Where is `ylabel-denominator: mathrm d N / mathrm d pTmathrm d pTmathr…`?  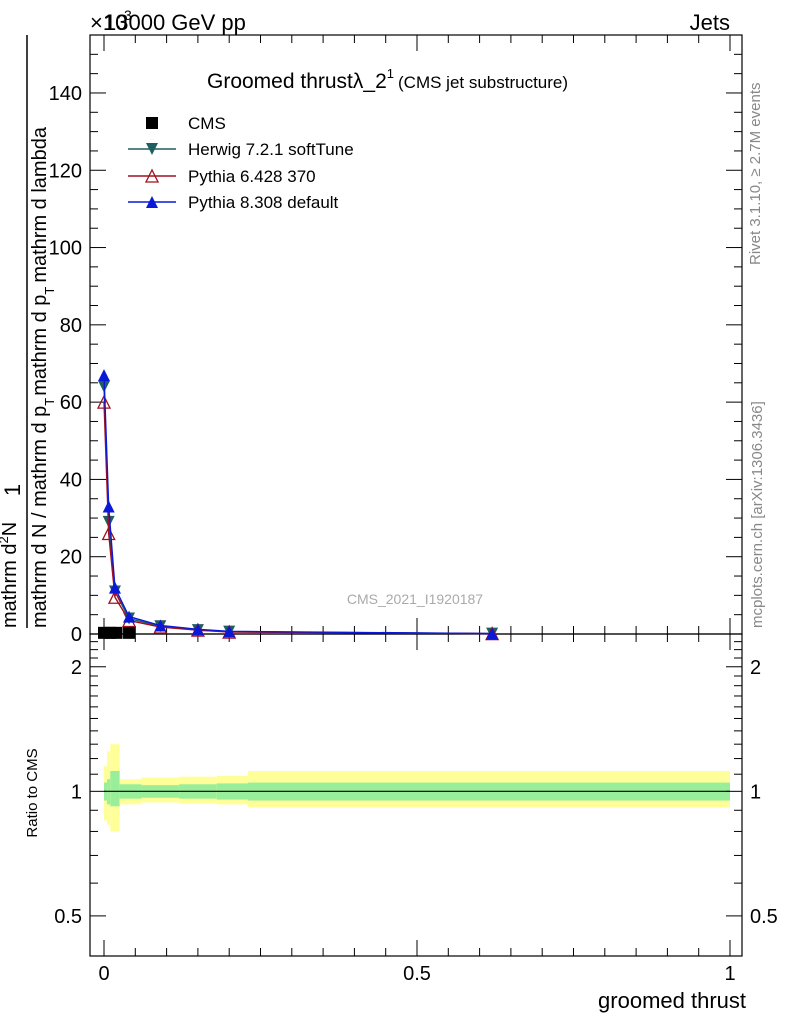
ylabel-denominator: mathrm d N / mathrm d pTmathrm d pTmathr… is located at coordinates (43, 377).